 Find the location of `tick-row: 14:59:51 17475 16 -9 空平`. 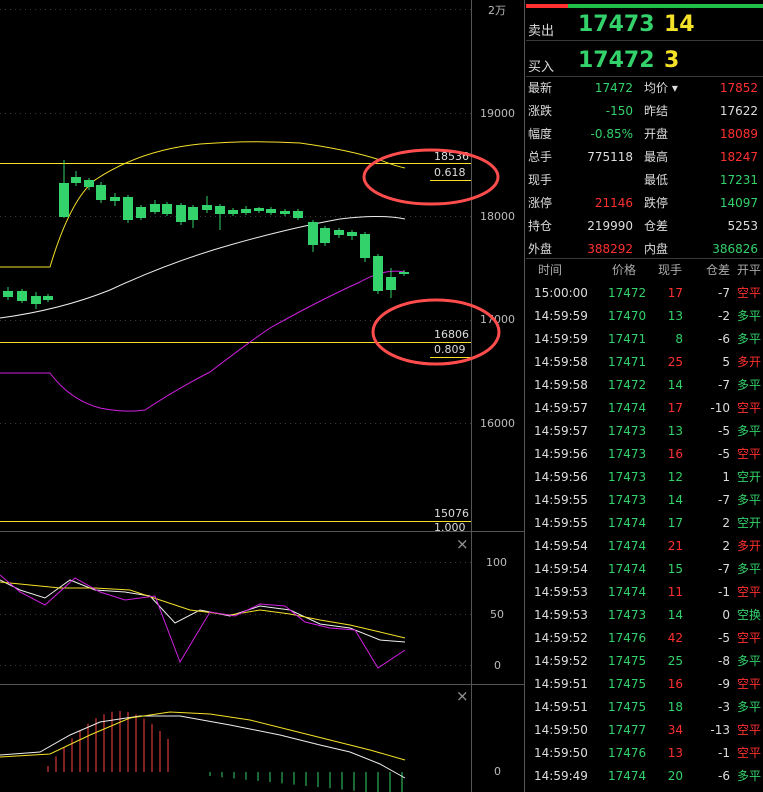

tick-row: 14:59:51 17475 16 -9 空平 is located at coordinates (644, 684).